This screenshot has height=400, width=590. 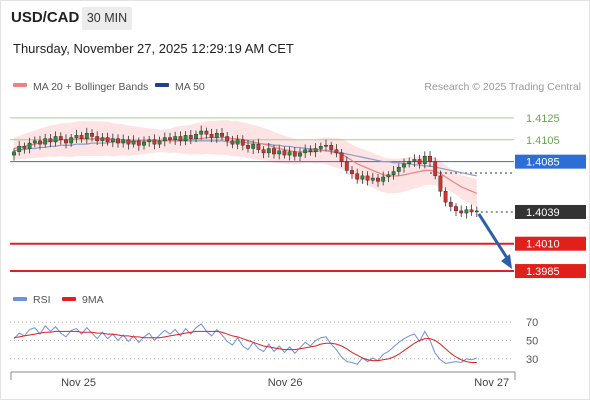 I want to click on level-label-1.4125: 1.4125, so click(x=543, y=119).